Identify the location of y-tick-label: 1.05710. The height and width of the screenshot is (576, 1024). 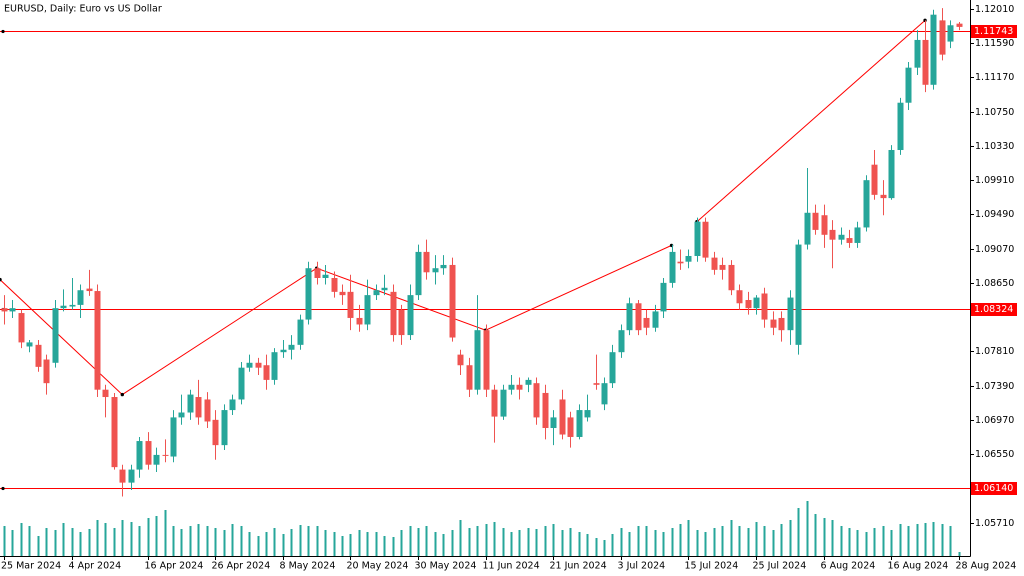
(994, 523).